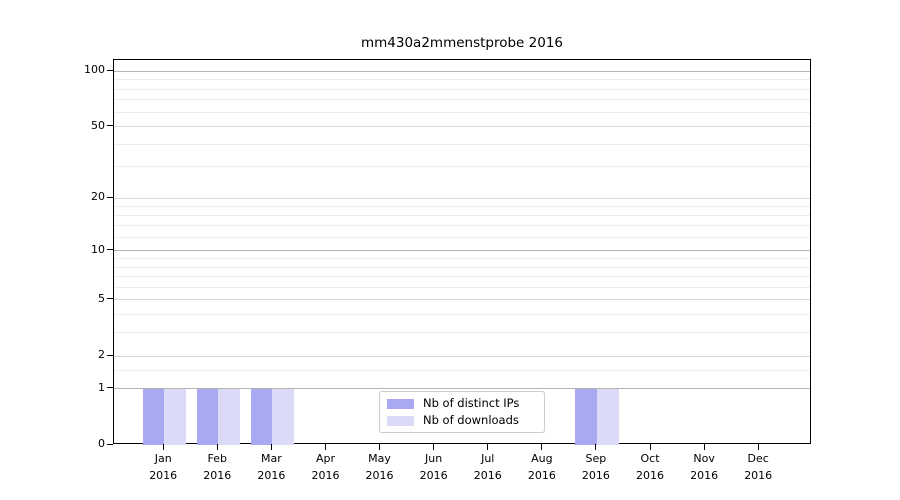 The image size is (900, 500). I want to click on legend-label-downloads: Nb of downloads, so click(471, 420).